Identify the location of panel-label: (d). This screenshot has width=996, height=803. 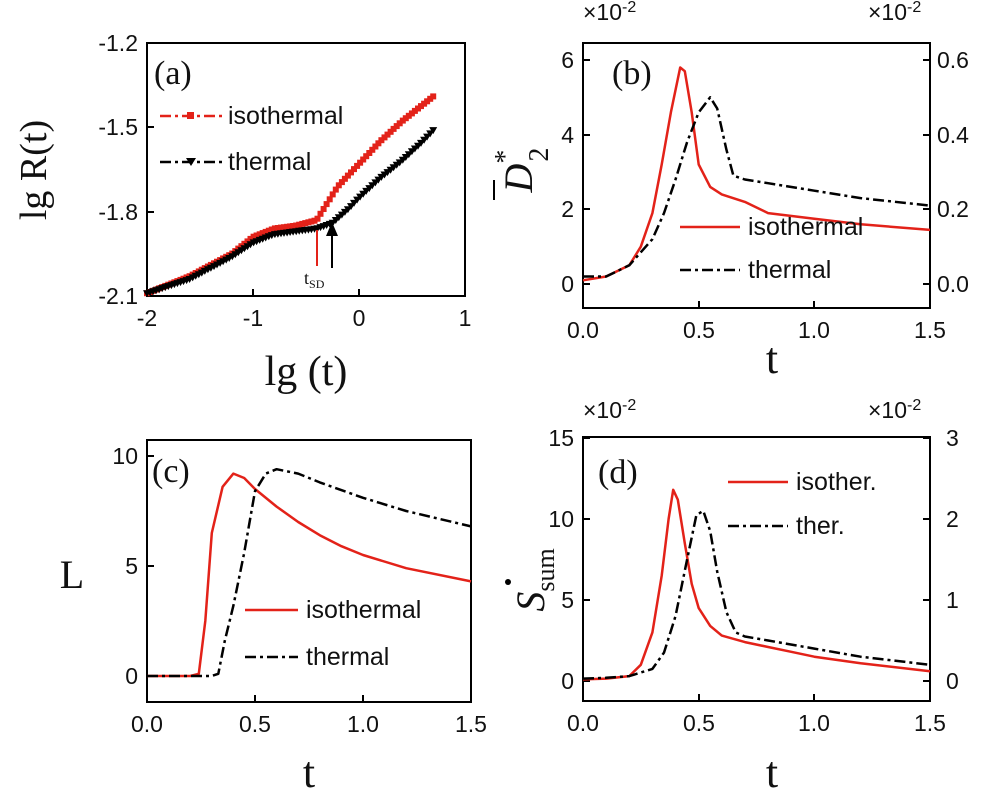
(618, 472).